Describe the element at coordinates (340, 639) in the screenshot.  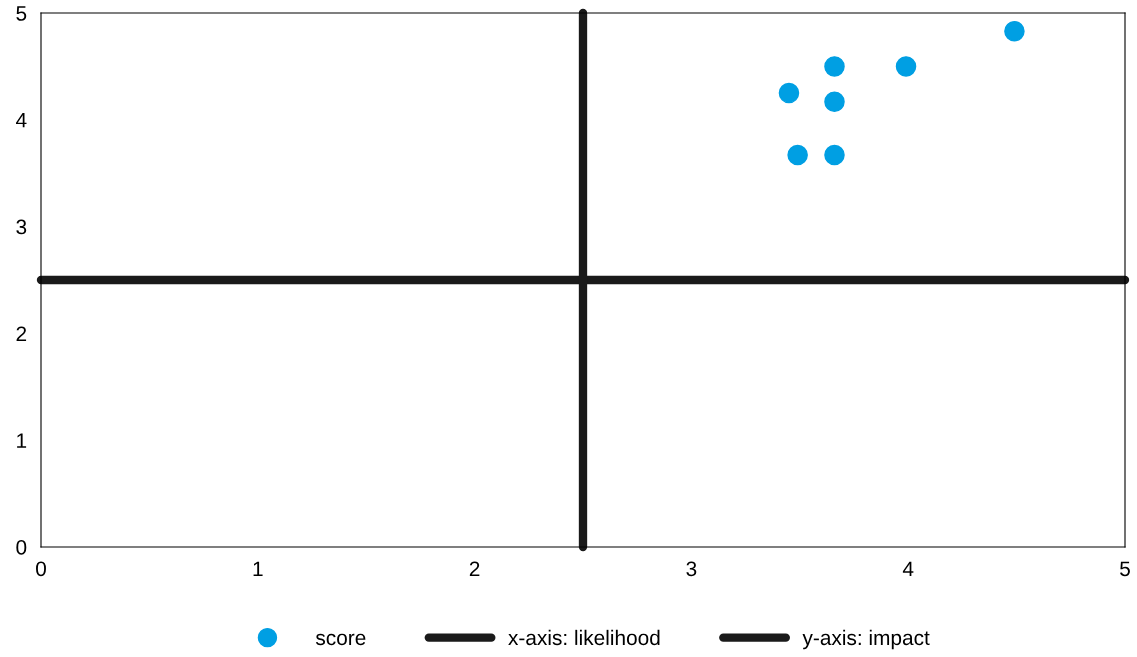
I see `legend-label: score` at that location.